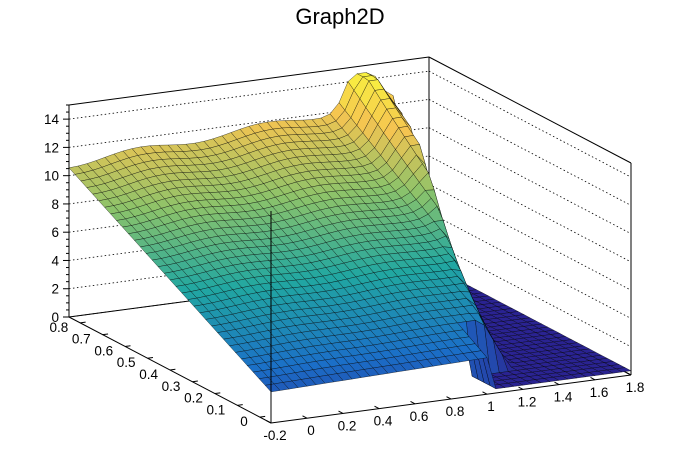 Image resolution: width=696 pixels, height=472 pixels. I want to click on z-tick-label: 12, so click(51, 147).